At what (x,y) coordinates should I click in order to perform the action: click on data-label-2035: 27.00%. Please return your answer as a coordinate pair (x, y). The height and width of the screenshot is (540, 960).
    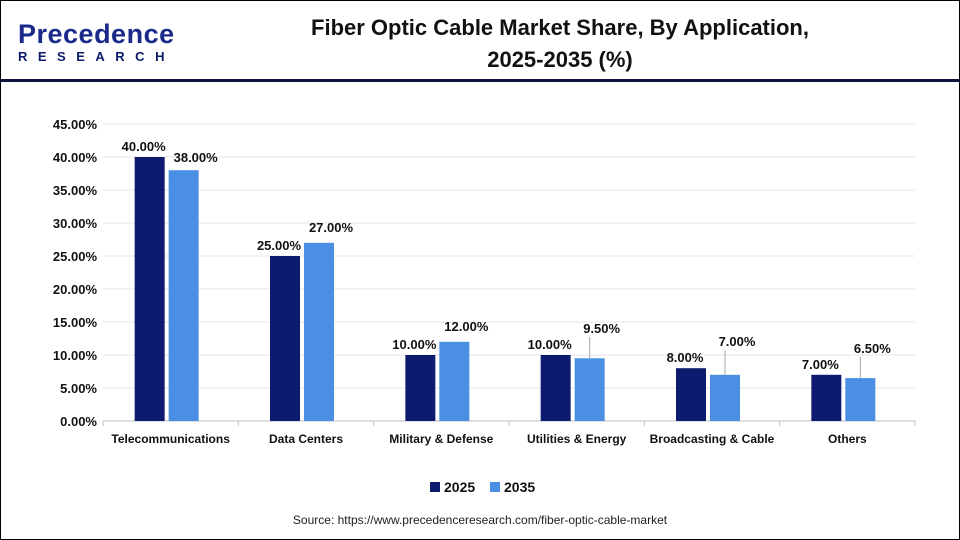
    Looking at the image, I should click on (331, 227).